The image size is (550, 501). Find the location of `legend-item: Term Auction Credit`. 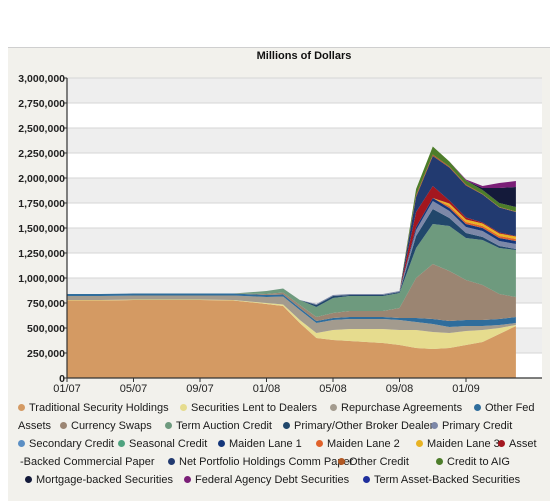

legend-item: Term Auction Credit is located at coordinates (218, 426).